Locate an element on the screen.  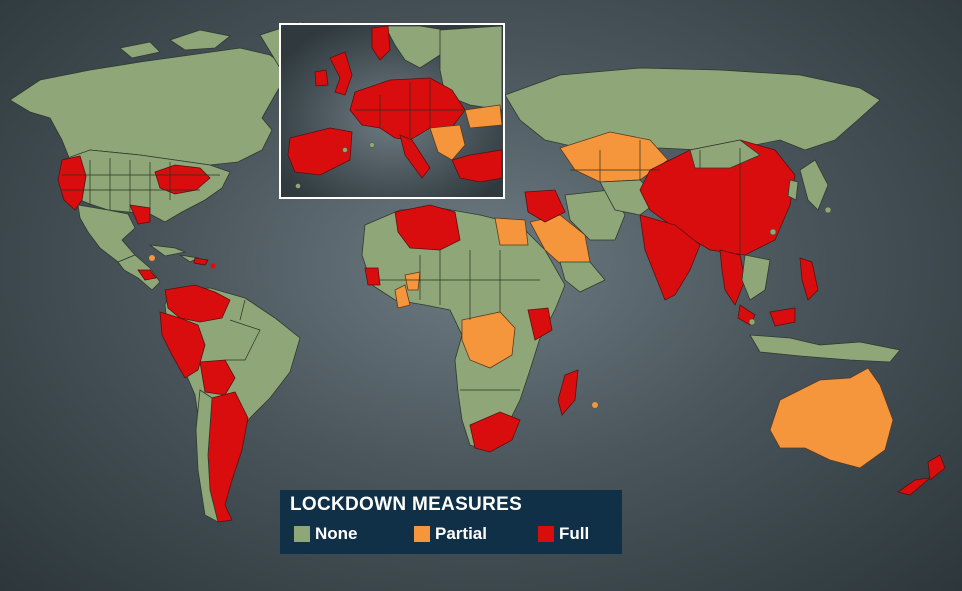
scandinavia-inset is located at coordinates (415, 47).